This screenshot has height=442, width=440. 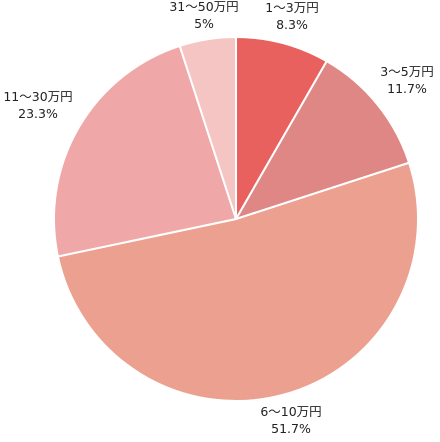 What do you see at coordinates (407, 88) in the screenshot?
I see `slice-value-label-2: 11.7%` at bounding box center [407, 88].